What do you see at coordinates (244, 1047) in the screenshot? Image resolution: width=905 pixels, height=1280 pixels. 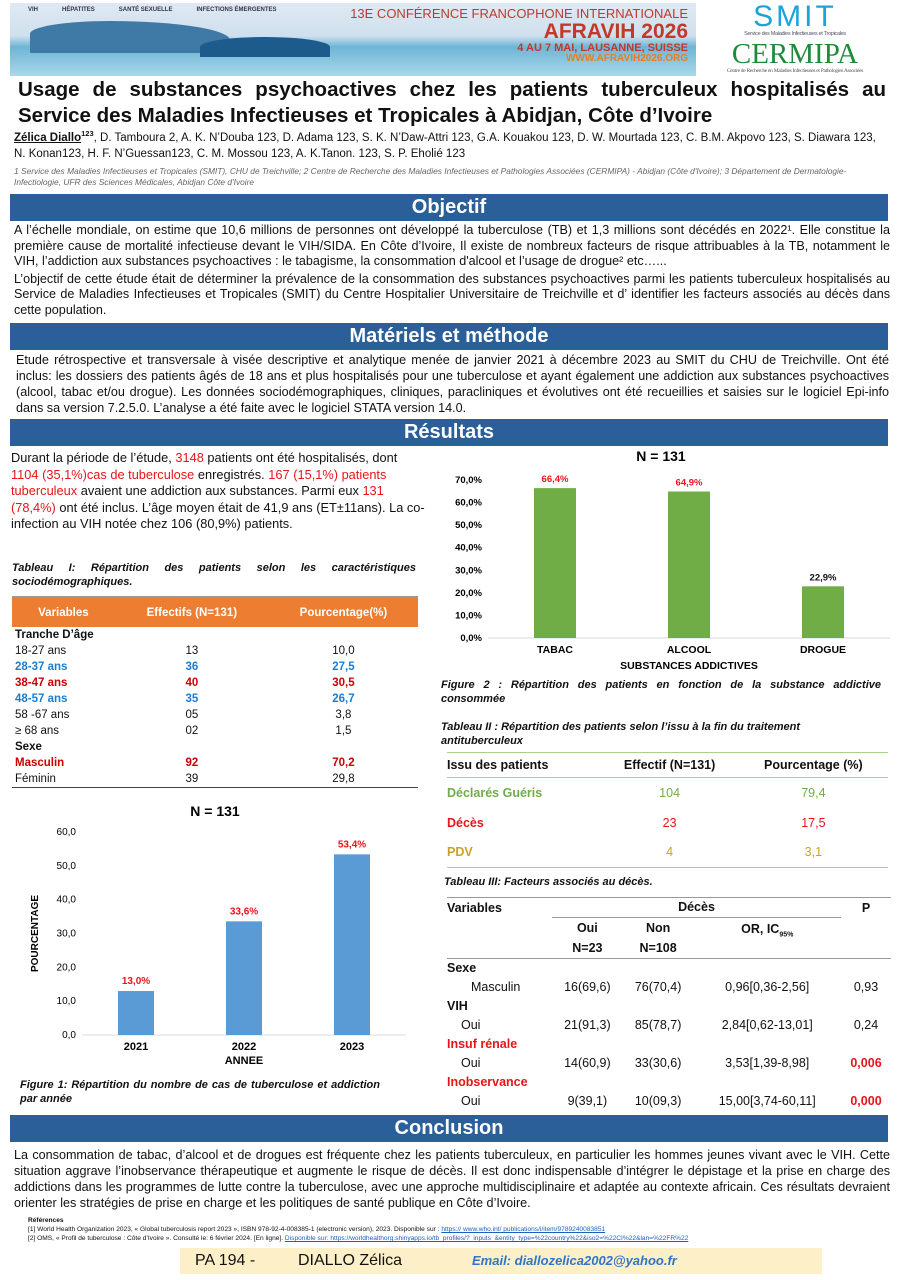 I see `x-tick-label: 2022` at bounding box center [244, 1047].